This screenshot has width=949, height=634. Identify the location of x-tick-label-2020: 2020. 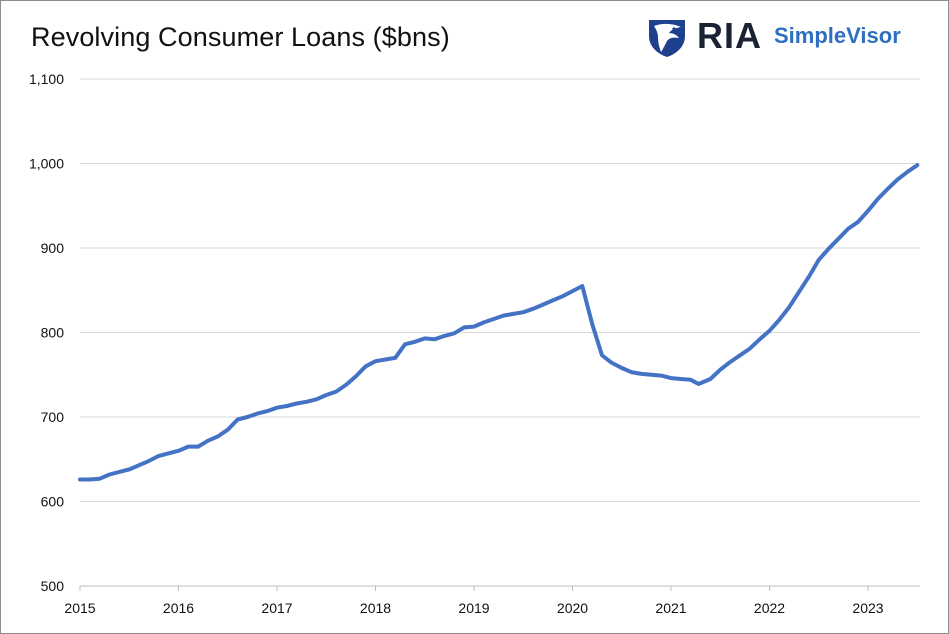
(572, 608).